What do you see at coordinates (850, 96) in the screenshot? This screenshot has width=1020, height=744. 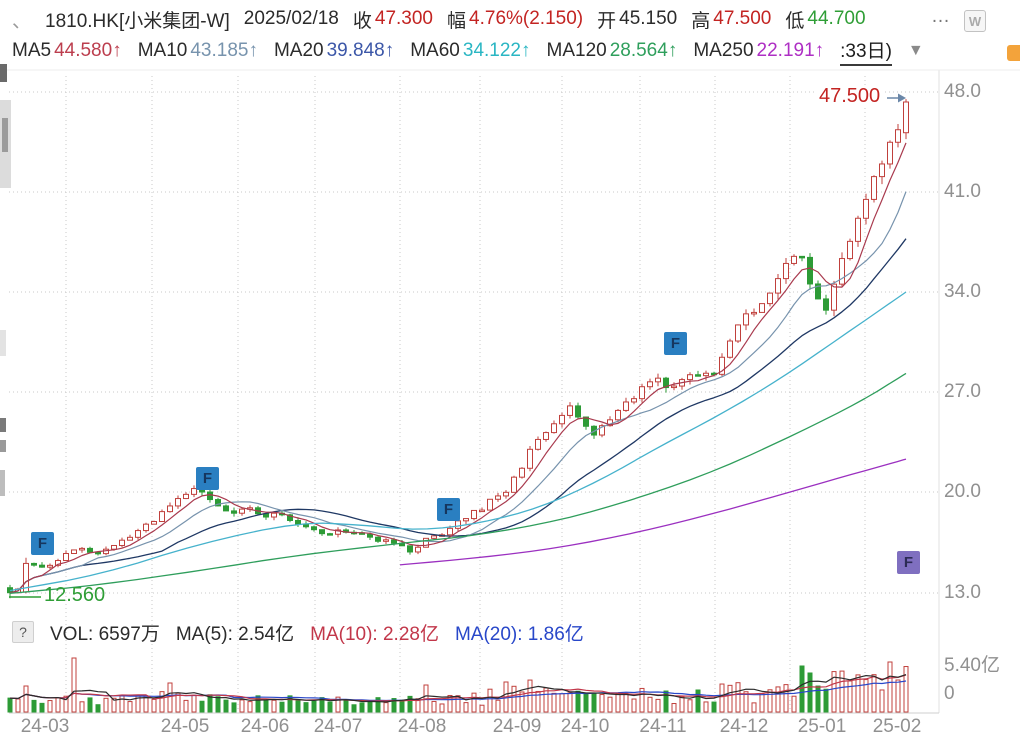 I see `high-price-marker: 47.500` at bounding box center [850, 96].